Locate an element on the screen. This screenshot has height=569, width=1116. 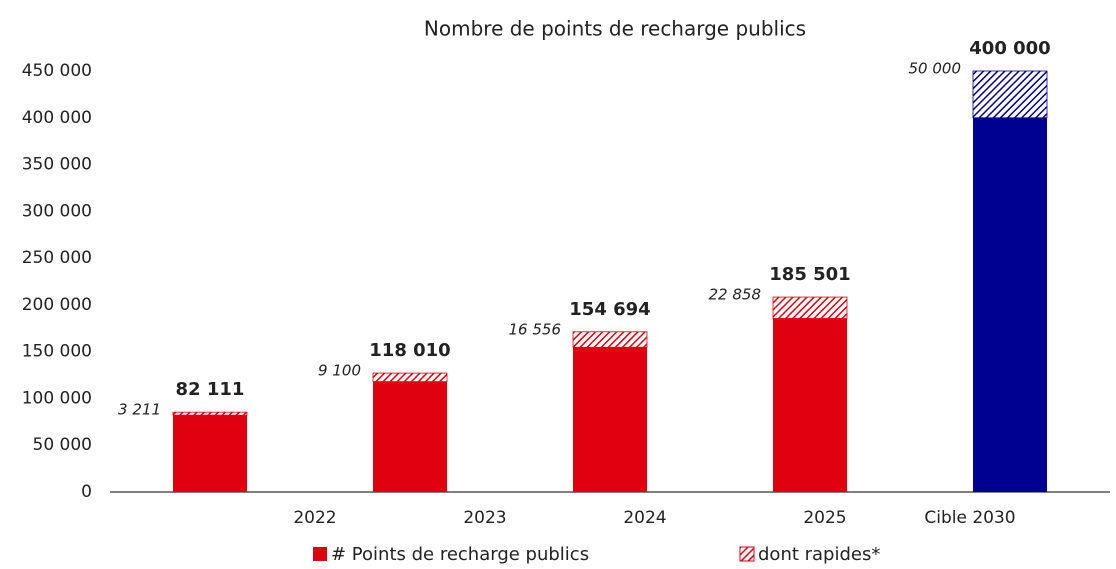
rapid-label: 9 100 is located at coordinates (339, 371).